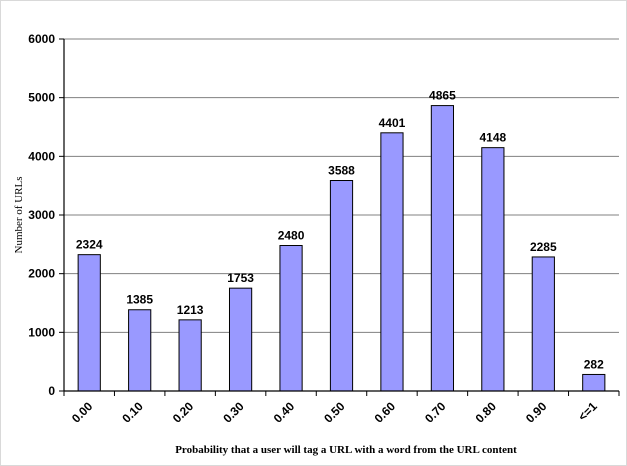 The height and width of the screenshot is (466, 627). Describe the element at coordinates (587, 411) in the screenshot. I see `x-tick-label: <=1` at that location.